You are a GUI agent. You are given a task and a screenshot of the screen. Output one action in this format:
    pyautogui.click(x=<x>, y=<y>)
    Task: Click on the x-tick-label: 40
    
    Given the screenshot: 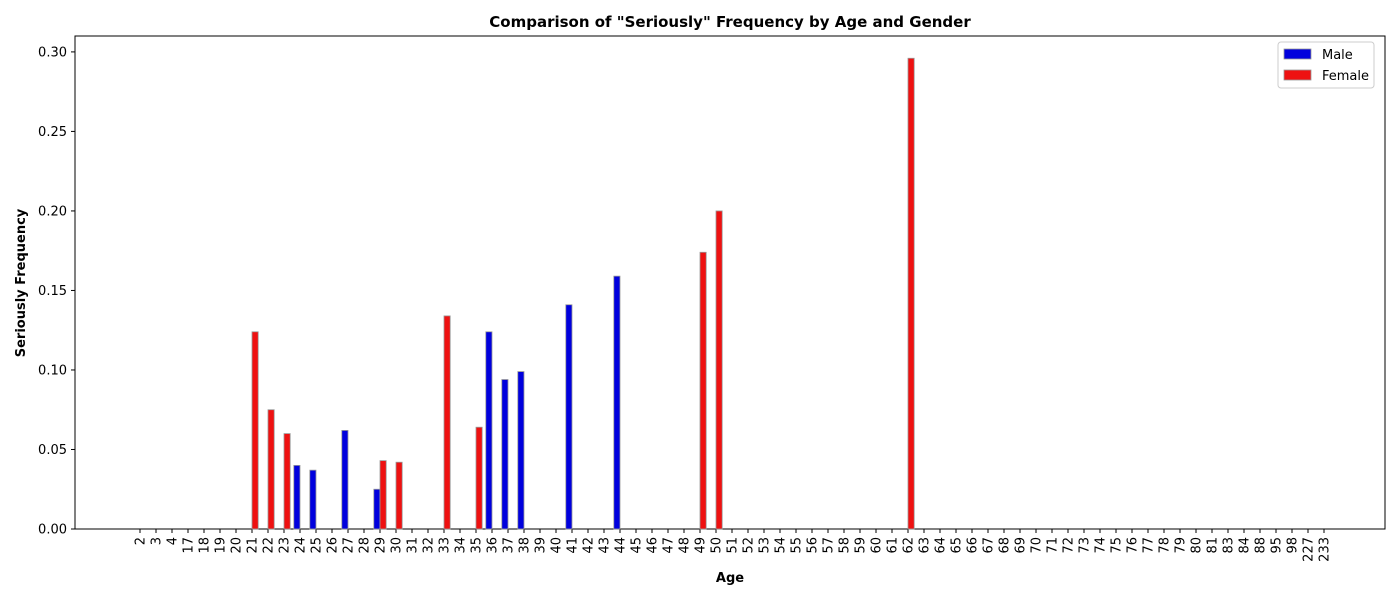 What is the action you would take?
    pyautogui.click(x=557, y=545)
    